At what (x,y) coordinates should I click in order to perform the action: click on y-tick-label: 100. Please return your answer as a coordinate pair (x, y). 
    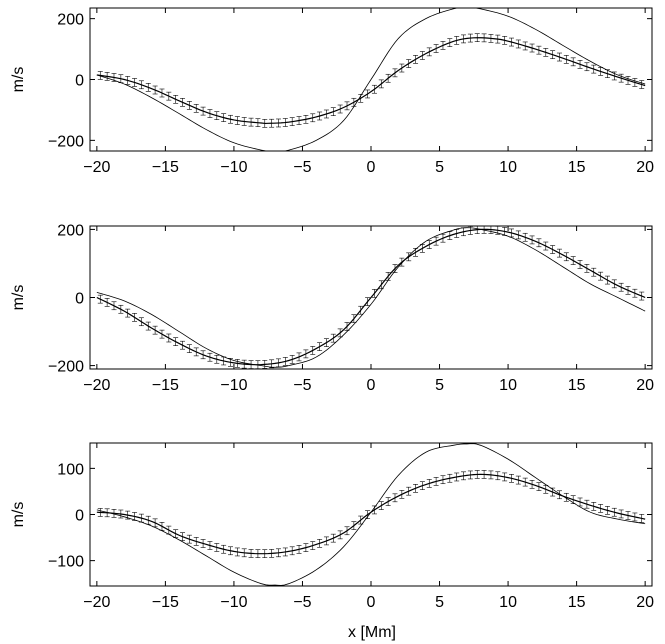
    Looking at the image, I should click on (70, 469).